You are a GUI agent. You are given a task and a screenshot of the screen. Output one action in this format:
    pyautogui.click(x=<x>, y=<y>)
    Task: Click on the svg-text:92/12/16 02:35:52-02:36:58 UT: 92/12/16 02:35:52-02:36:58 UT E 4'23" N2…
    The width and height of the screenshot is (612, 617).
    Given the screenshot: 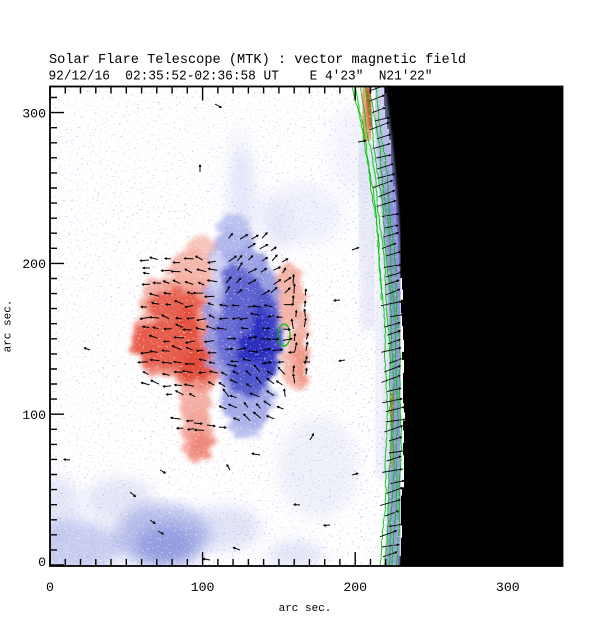 What is the action you would take?
    pyautogui.click(x=241, y=77)
    